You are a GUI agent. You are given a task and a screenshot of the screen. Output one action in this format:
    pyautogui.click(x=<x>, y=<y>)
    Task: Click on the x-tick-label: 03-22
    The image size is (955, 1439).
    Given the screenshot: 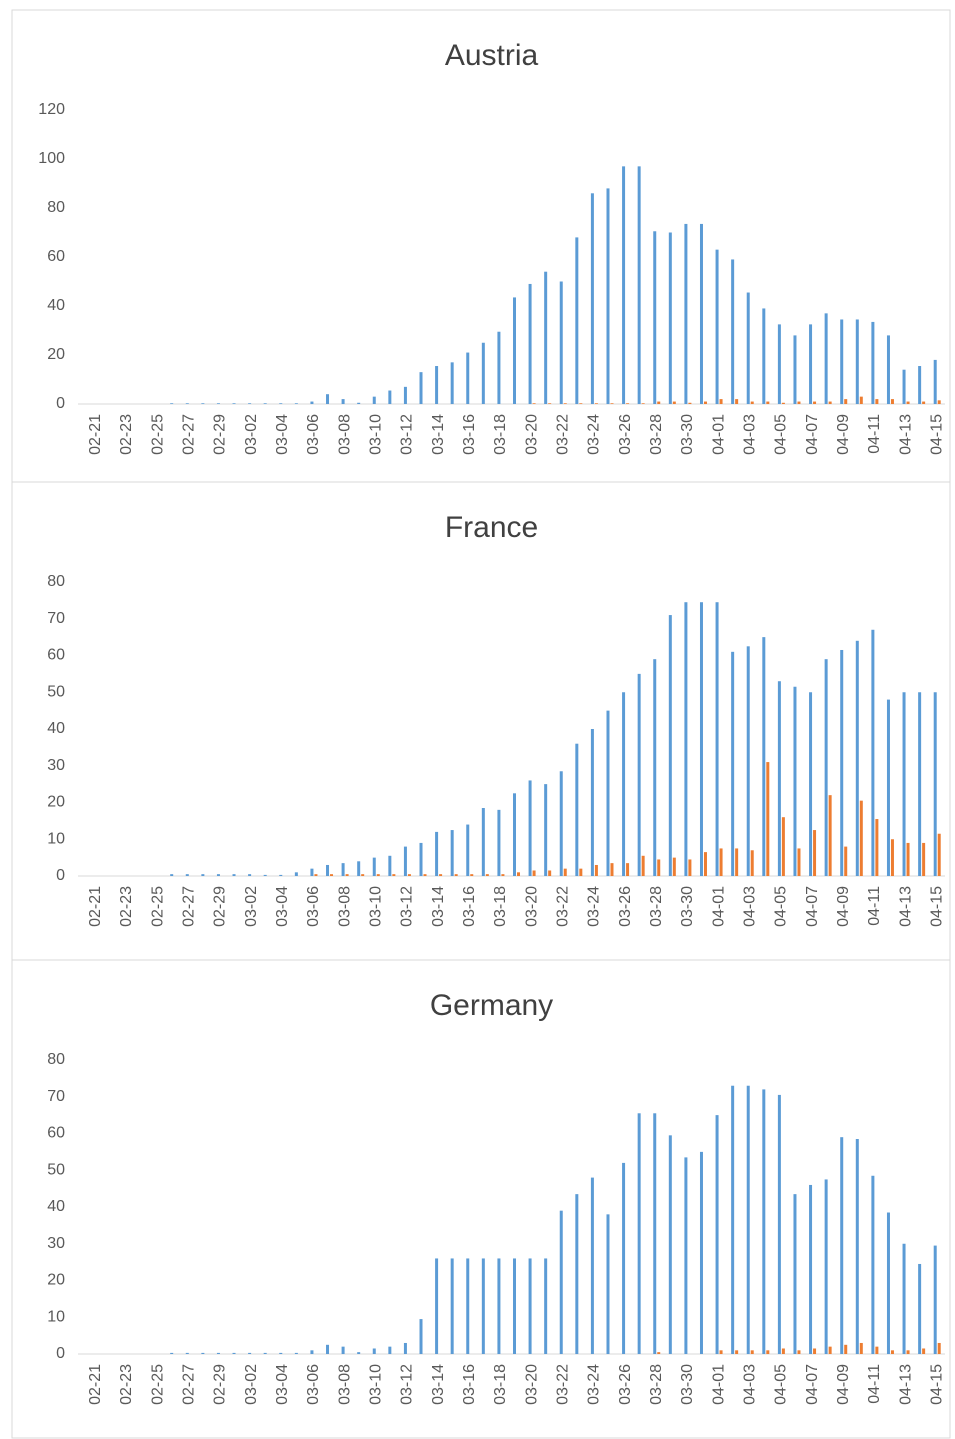 What is the action you would take?
    pyautogui.click(x=562, y=906)
    